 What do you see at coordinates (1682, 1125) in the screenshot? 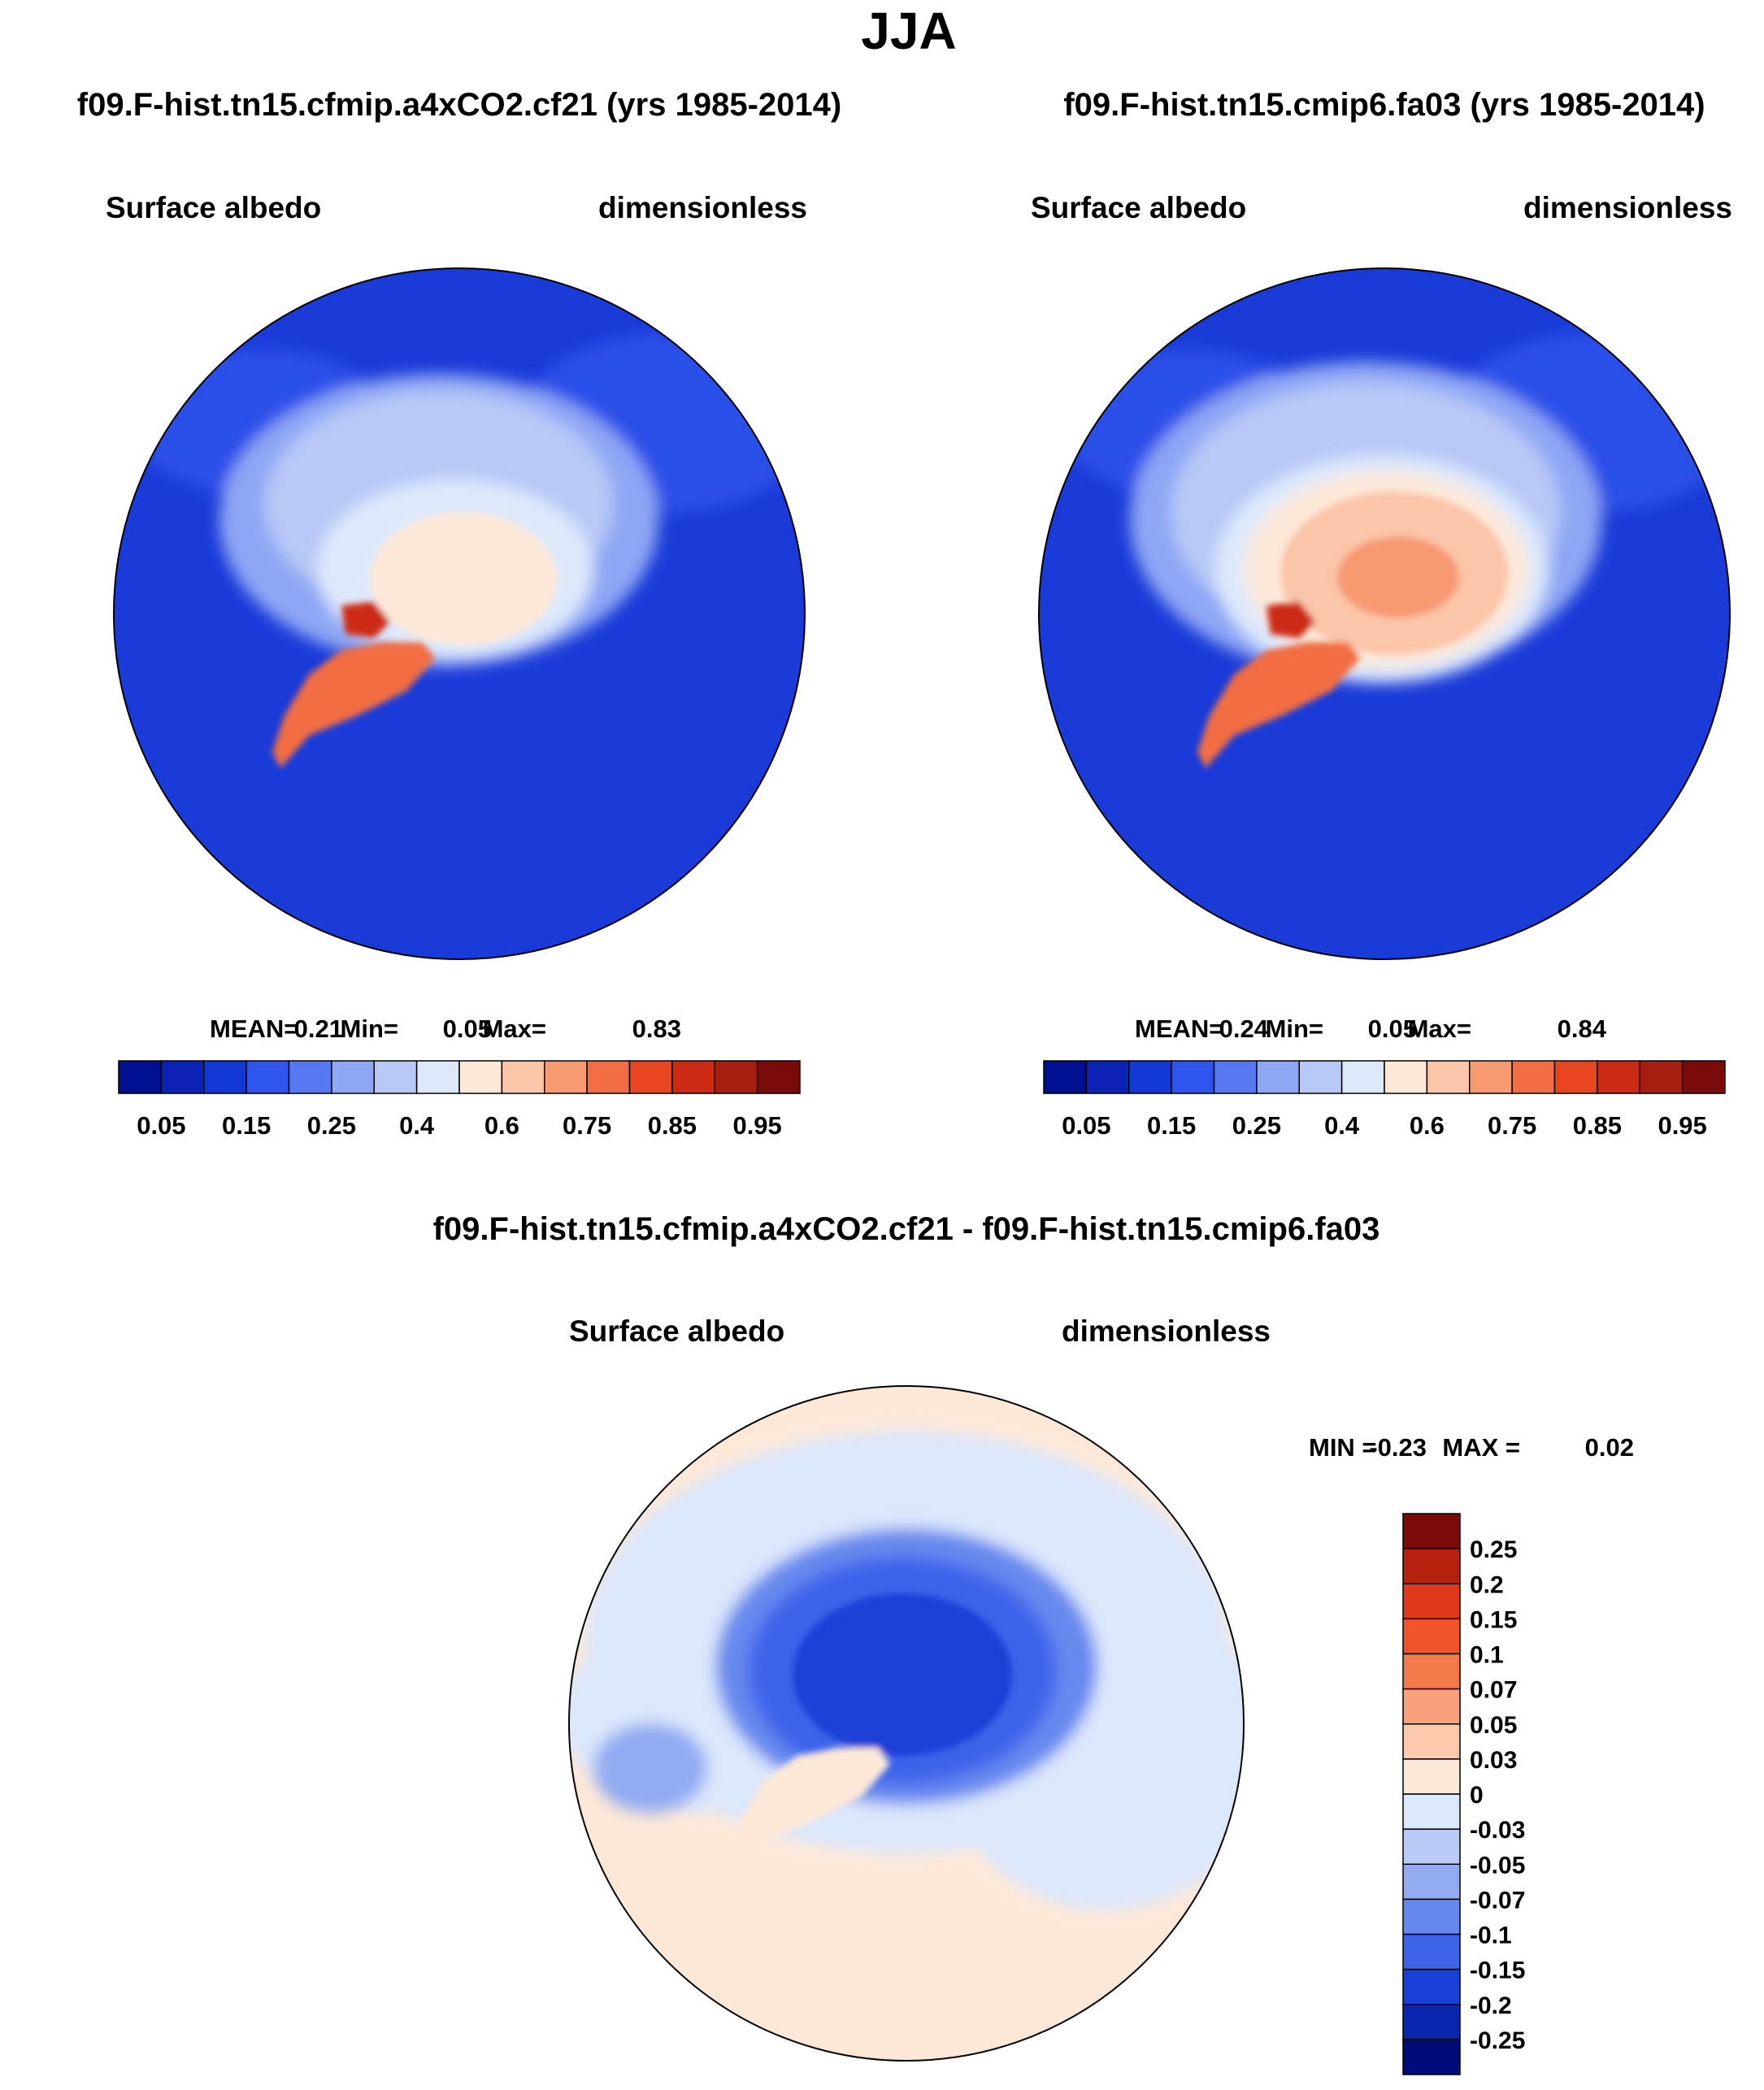
I see `colorbar-tick-label: 0.95` at bounding box center [1682, 1125].